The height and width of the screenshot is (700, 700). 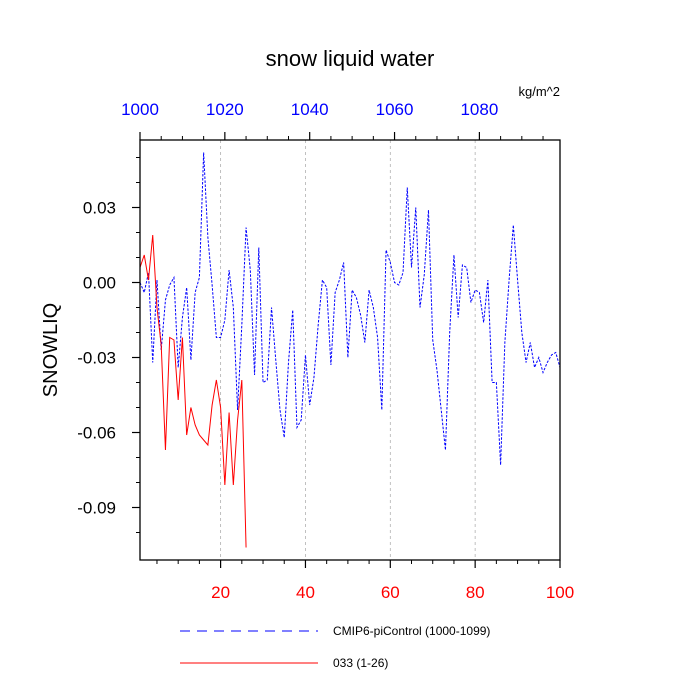 What do you see at coordinates (335, 647) in the screenshot?
I see `legend: CMIP6-piControl (1000-1099) 033 (1-26)` at bounding box center [335, 647].